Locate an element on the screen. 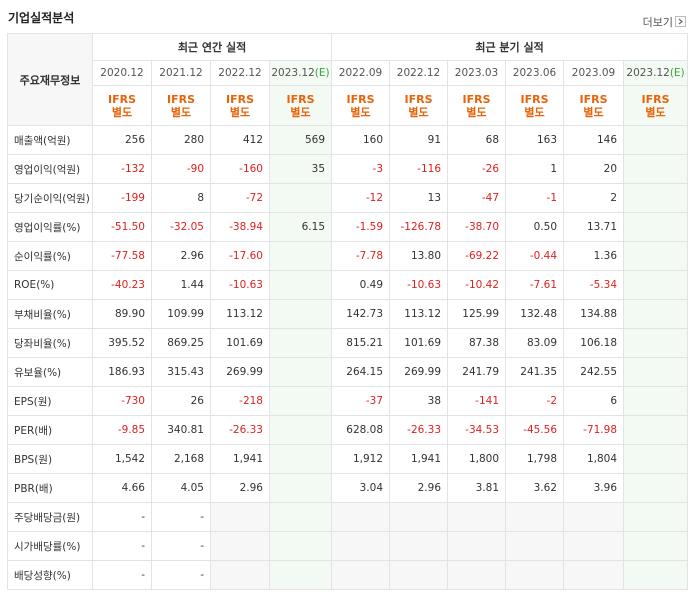 The width and height of the screenshot is (694, 592). value-cell: -1 is located at coordinates (535, 198).